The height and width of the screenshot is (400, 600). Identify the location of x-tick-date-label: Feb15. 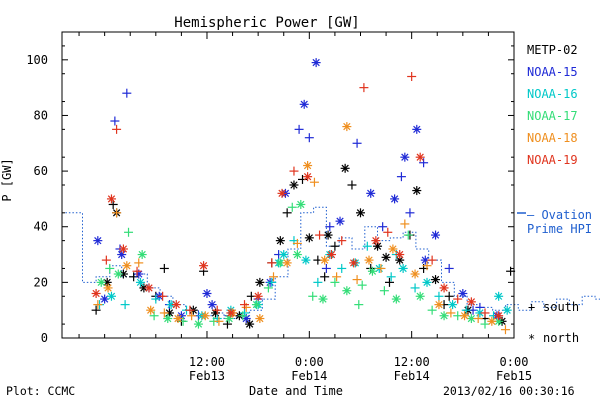
(514, 376).